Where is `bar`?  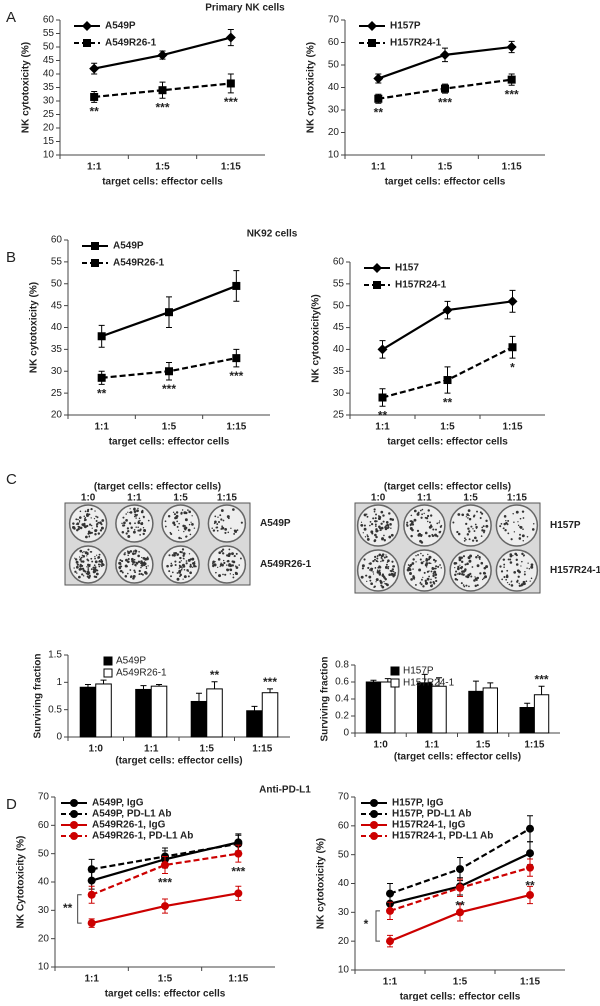
bar is located at coordinates (159, 711).